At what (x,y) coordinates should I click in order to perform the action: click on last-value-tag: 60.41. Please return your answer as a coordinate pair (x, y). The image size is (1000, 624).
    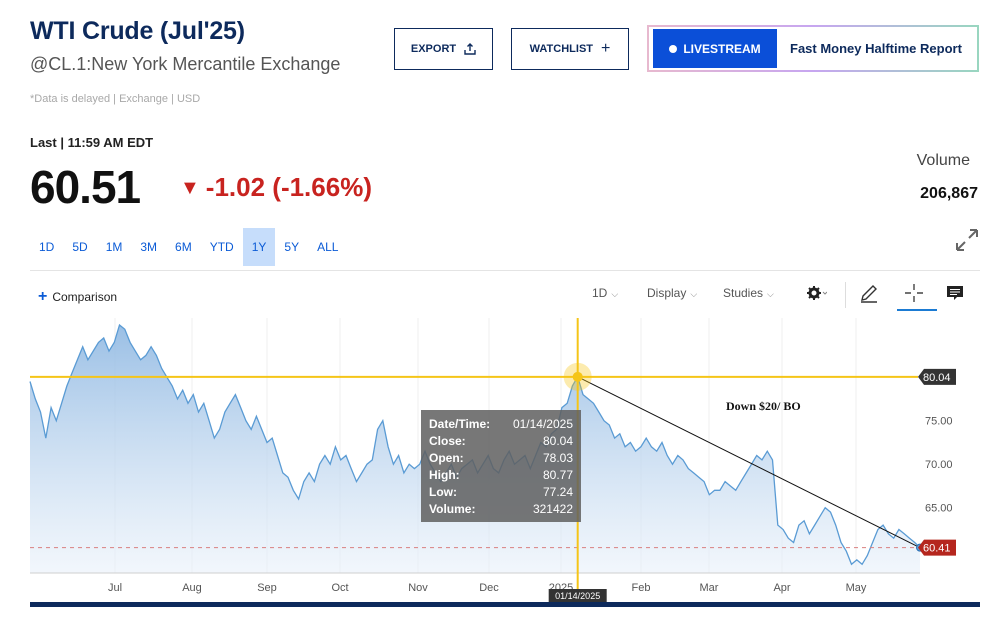
    Looking at the image, I should click on (937, 547).